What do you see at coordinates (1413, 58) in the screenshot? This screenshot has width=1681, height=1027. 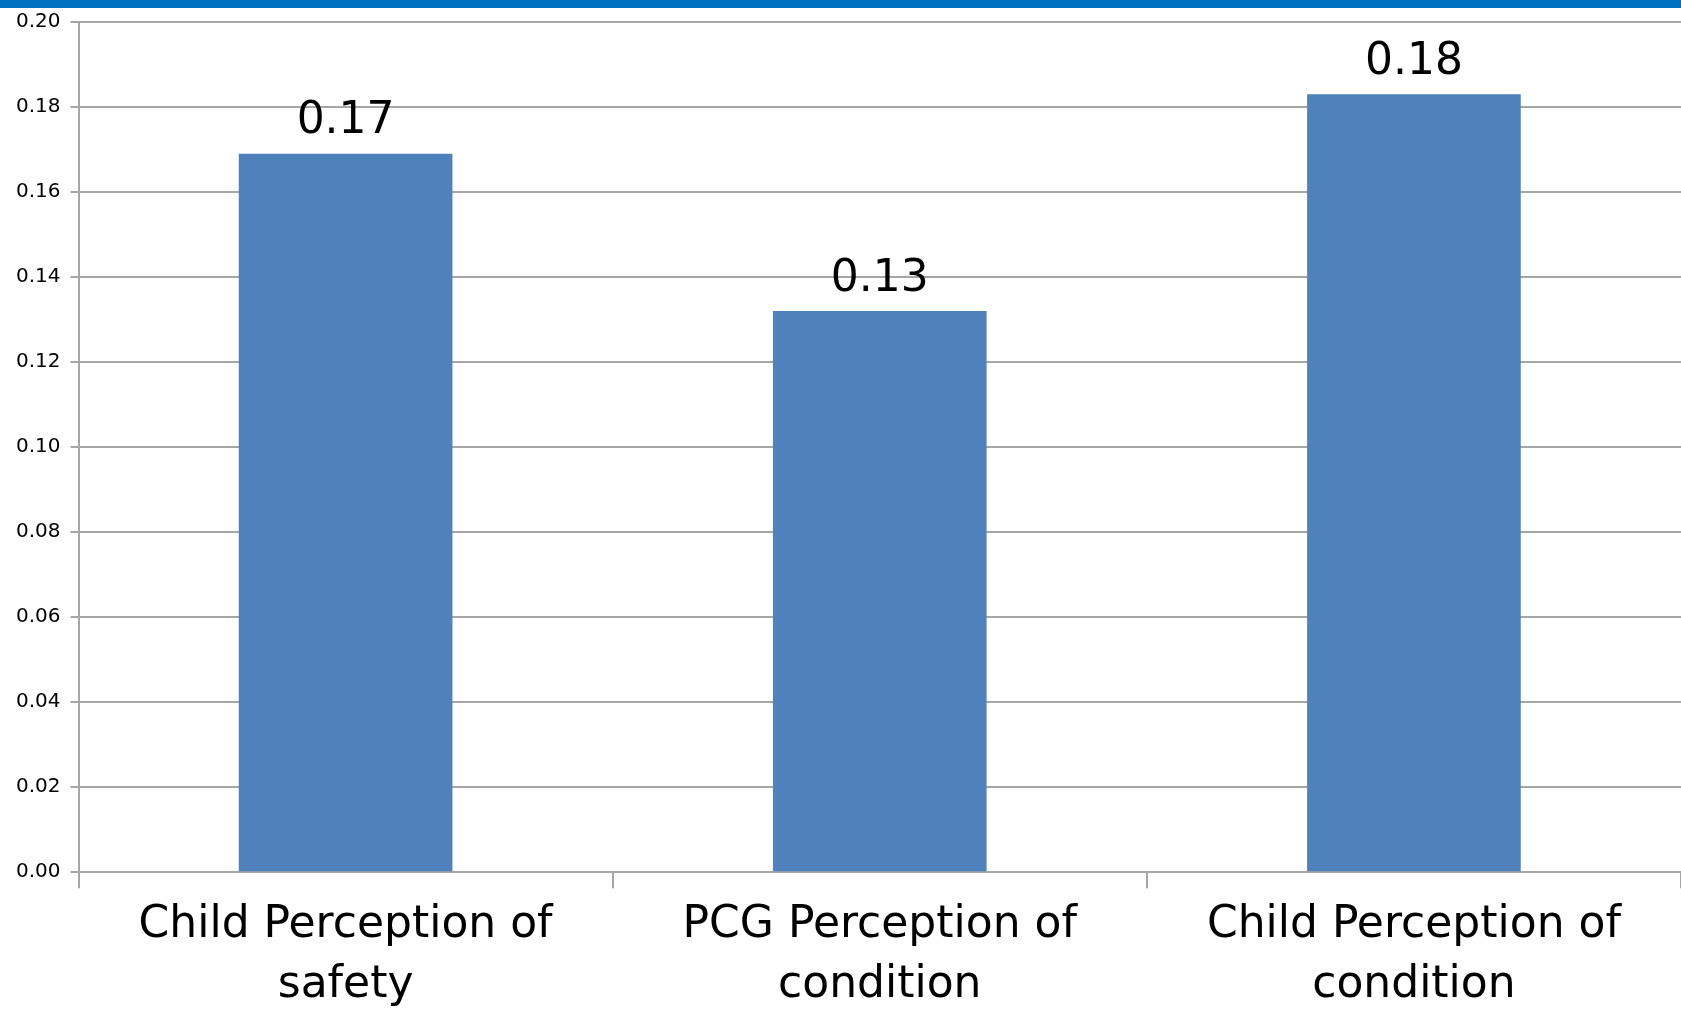 I see `data-label: 0.18` at bounding box center [1413, 58].